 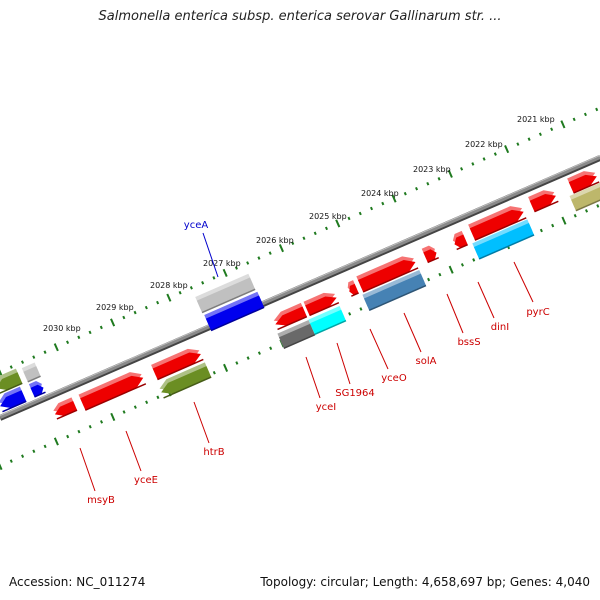 I want to click on gene-label: SG1964, so click(x=355, y=393).